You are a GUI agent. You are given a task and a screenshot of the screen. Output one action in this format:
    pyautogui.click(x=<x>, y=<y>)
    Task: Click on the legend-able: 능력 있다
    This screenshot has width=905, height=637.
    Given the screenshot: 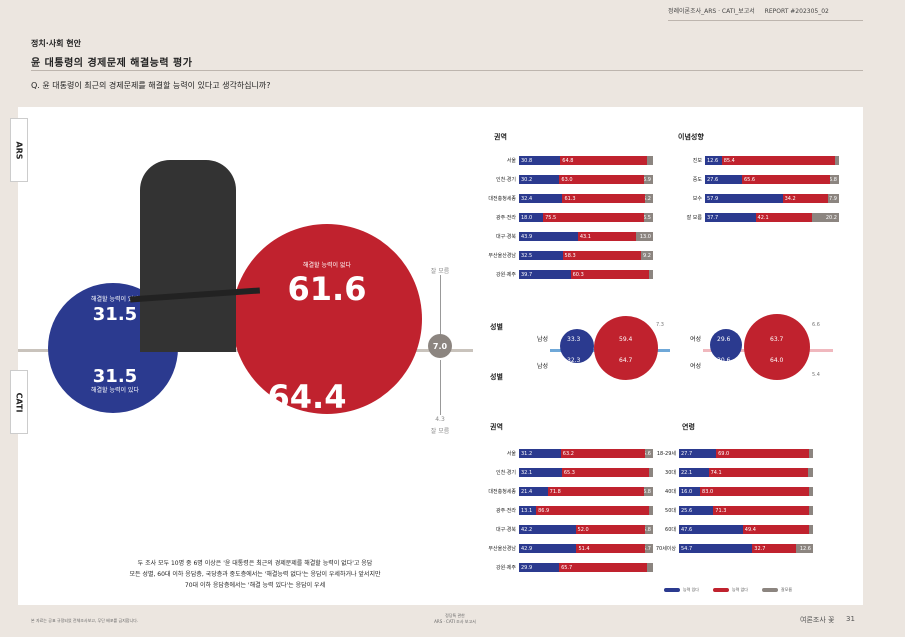 What is the action you would take?
    pyautogui.click(x=681, y=590)
    